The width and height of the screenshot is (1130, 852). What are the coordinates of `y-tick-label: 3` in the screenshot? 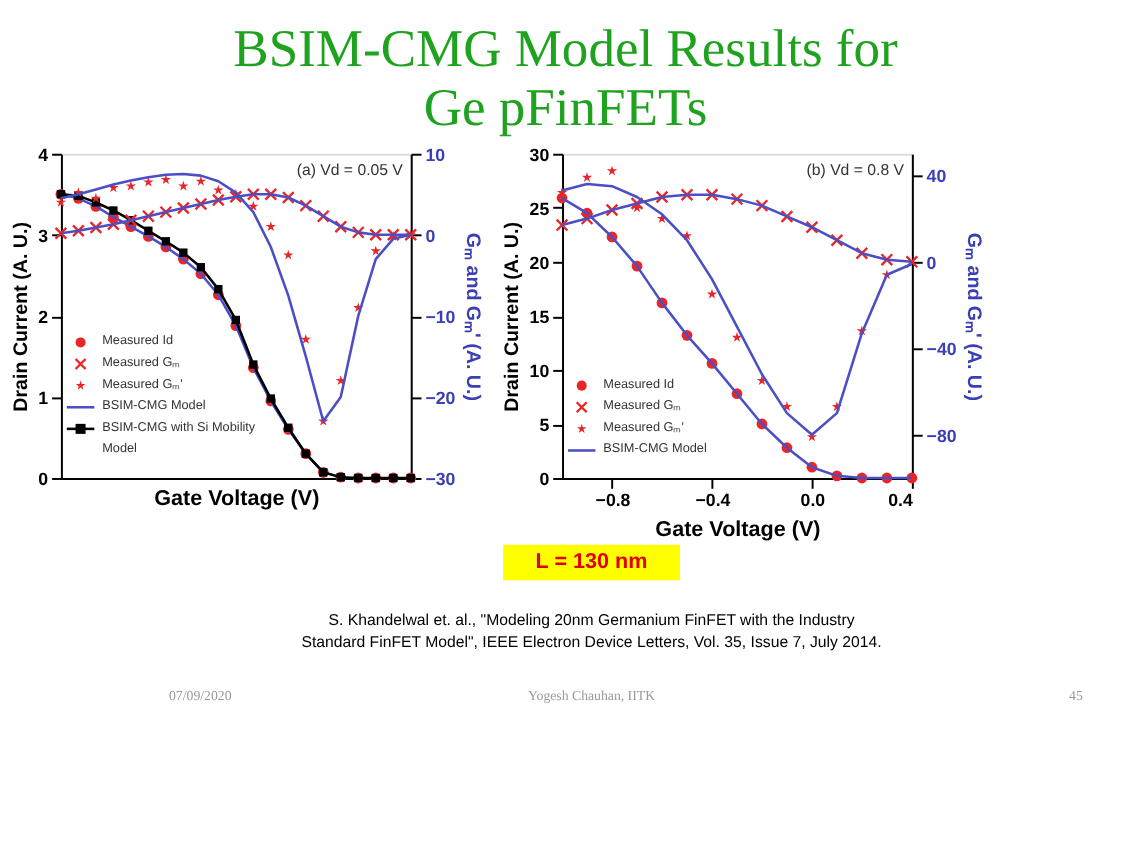 It's located at (43, 235).